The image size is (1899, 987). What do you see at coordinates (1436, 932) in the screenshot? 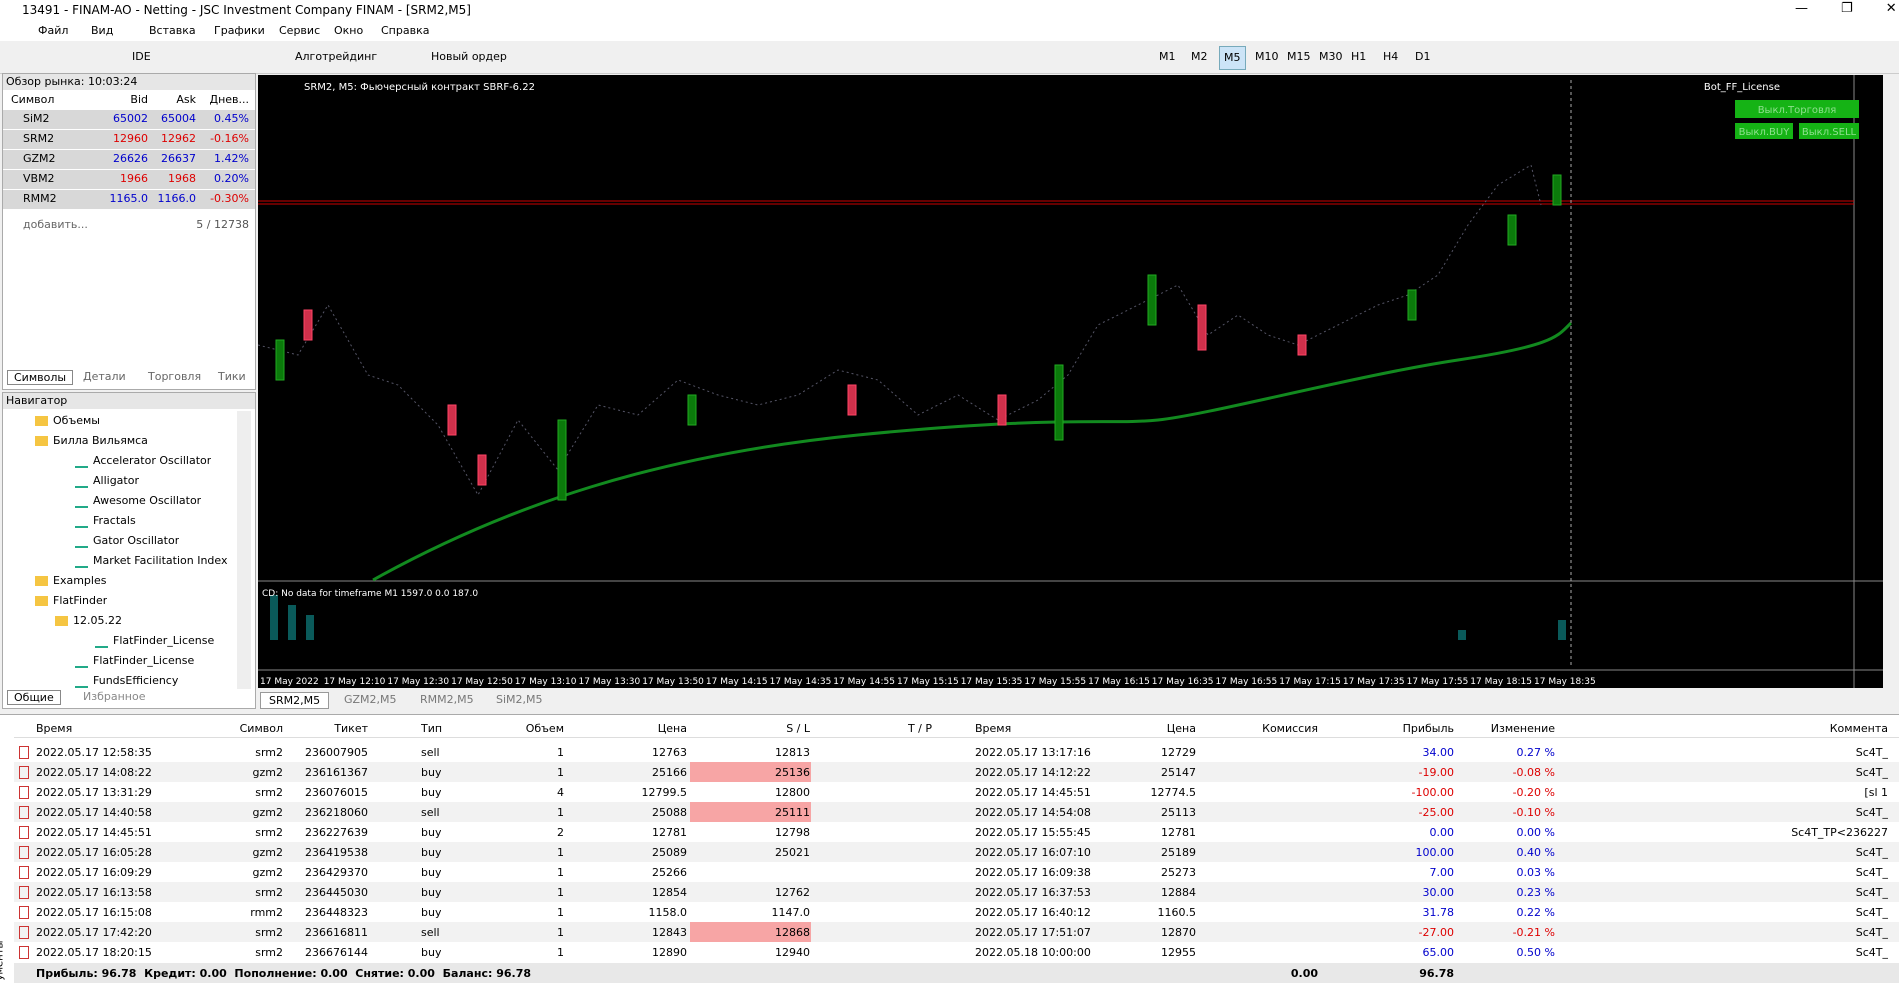
I see `trade-cell: -27.00` at bounding box center [1436, 932].